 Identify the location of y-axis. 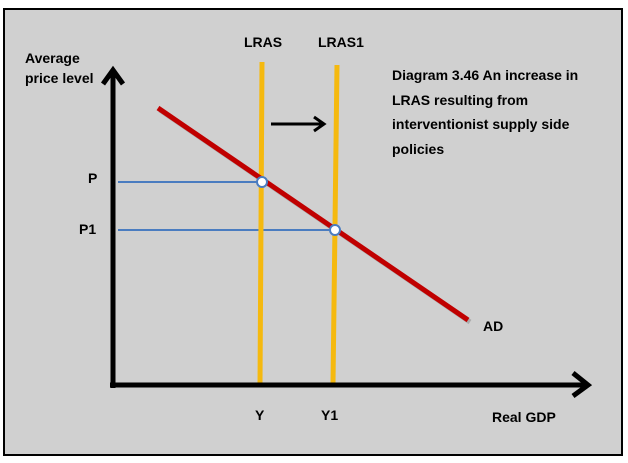
(113, 226).